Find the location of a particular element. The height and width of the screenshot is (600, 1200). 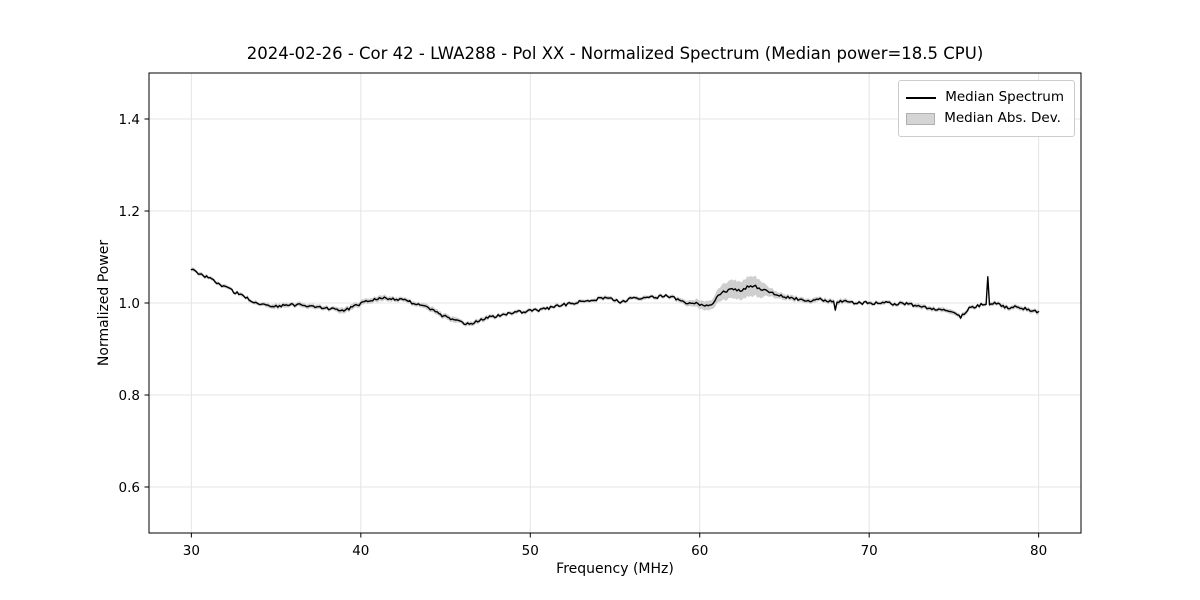

legend-label-median-spectrum: Median Spectrum is located at coordinates (1004, 96).